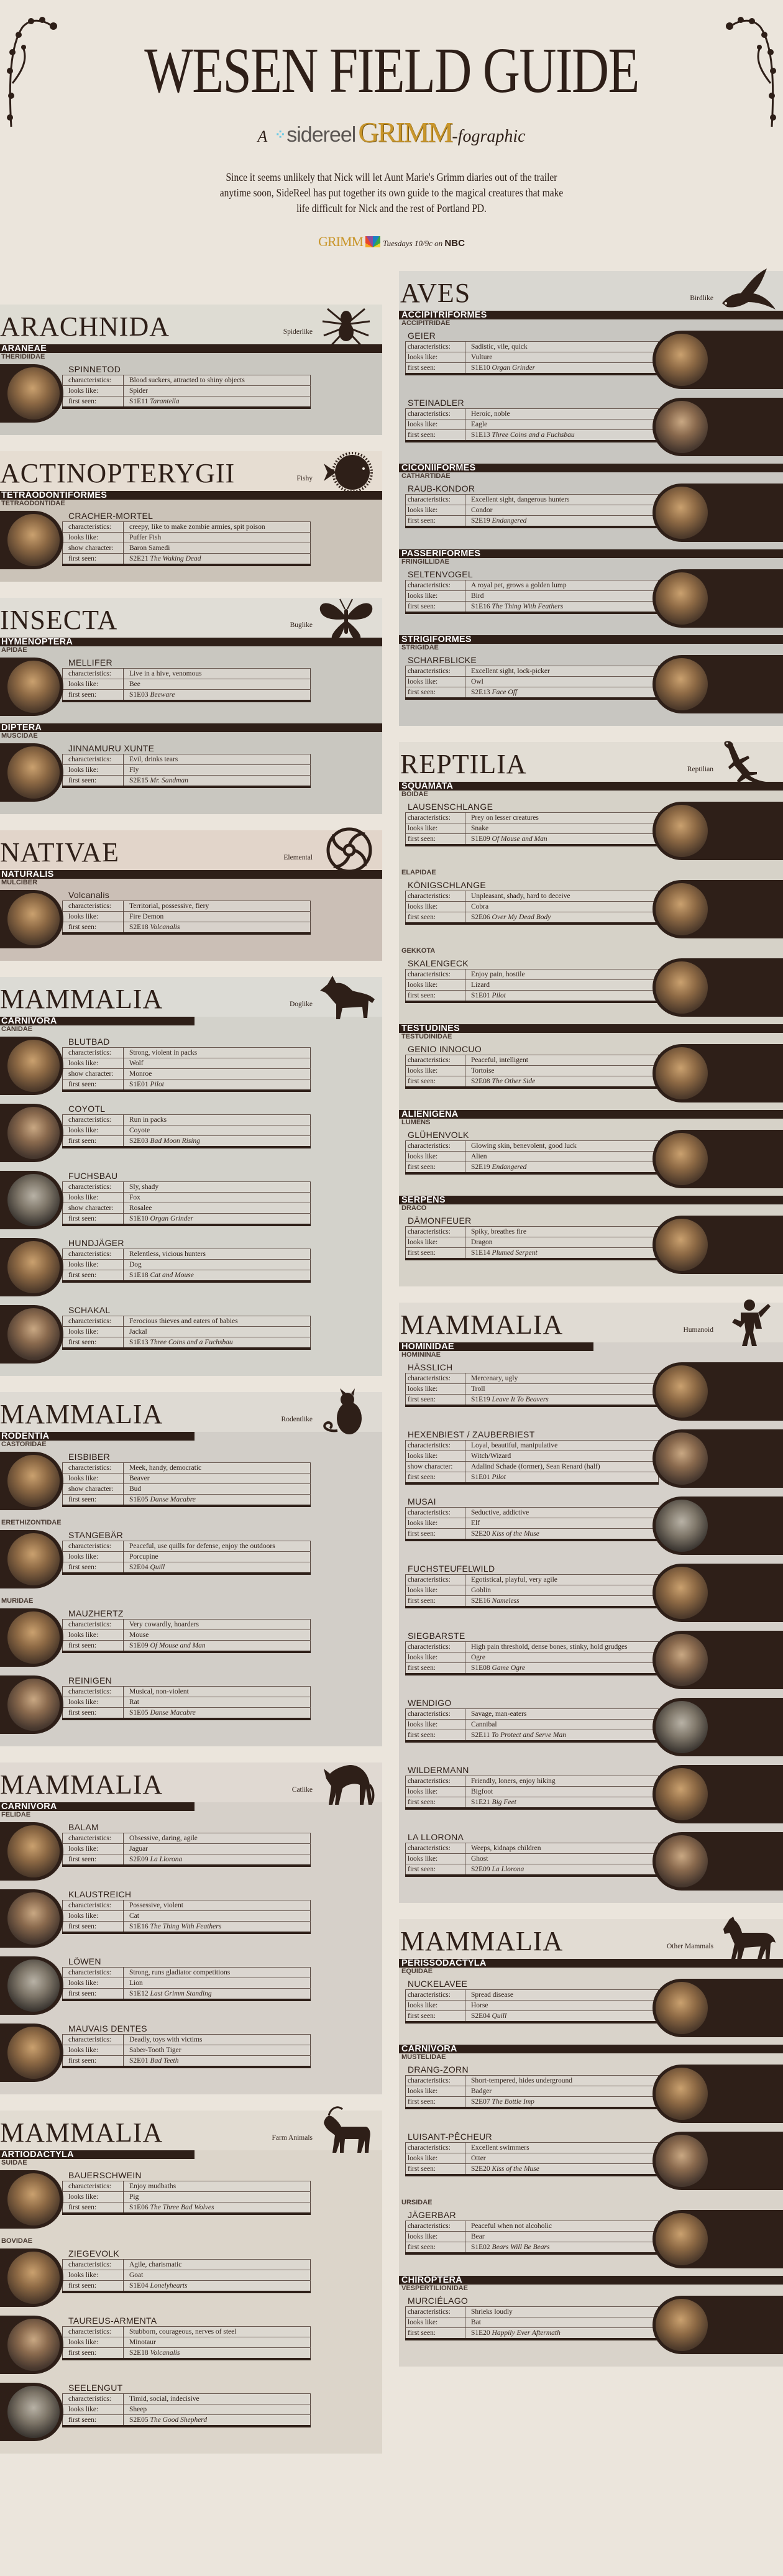  What do you see at coordinates (717, 1391) in the screenshot?
I see `photo-frame` at bounding box center [717, 1391].